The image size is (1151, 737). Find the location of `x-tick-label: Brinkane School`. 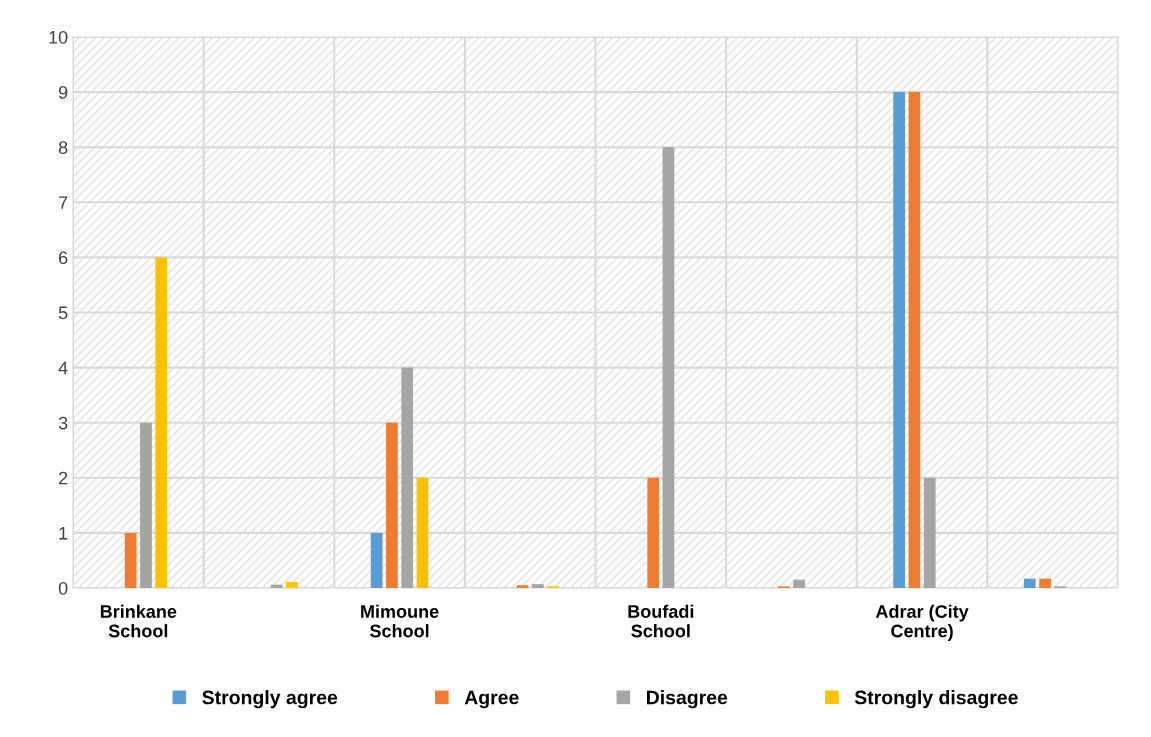

x-tick-label: Brinkane School is located at coordinates (138, 621).